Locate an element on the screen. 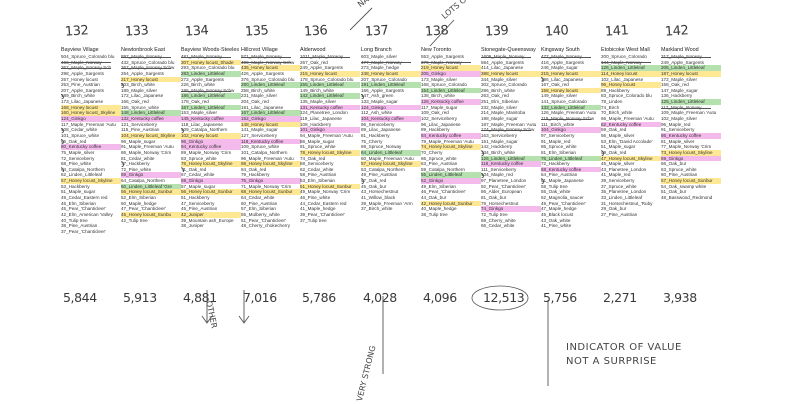 Image resolution: width=800 pixels, height=404 pixels. species-row: 1609_Maple_Norway is located at coordinates (511, 57).